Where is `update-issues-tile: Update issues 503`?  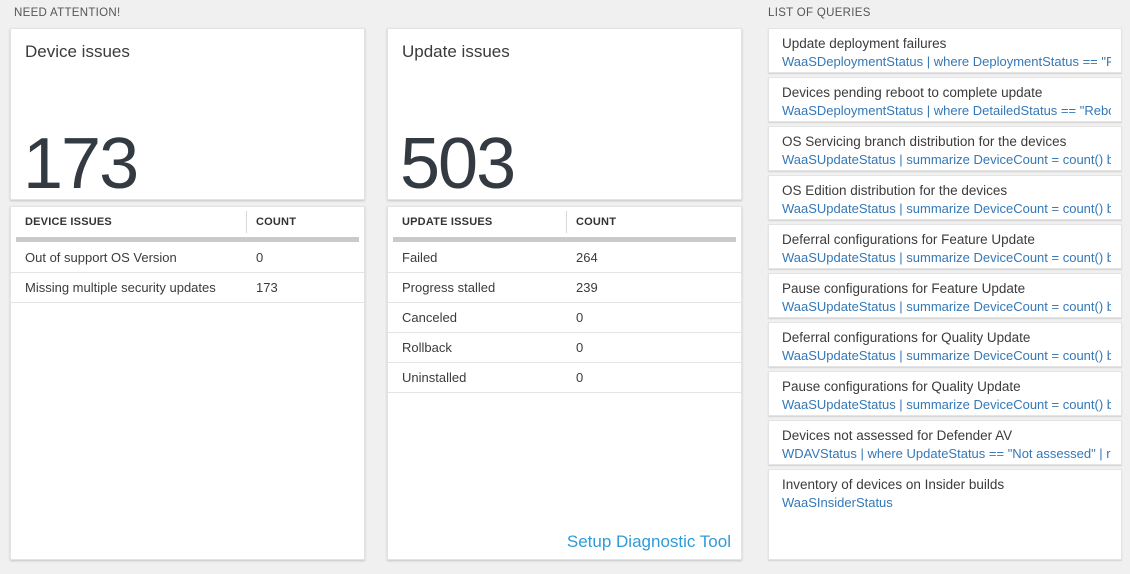 update-issues-tile: Update issues 503 is located at coordinates (564, 116).